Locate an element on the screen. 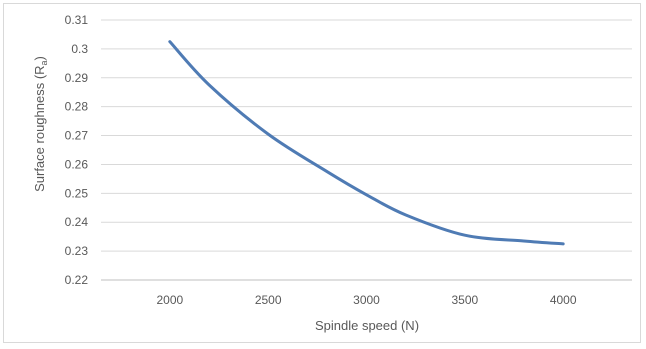 Image resolution: width=646 pixels, height=349 pixels. y-tick-label: 0.31 is located at coordinates (77, 20).